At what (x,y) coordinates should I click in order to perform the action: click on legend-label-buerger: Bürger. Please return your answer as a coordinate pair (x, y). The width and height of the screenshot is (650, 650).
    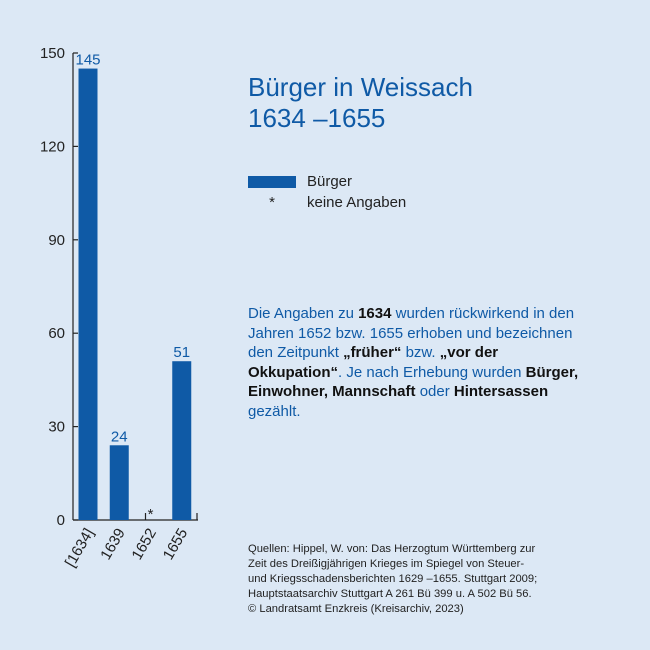
    Looking at the image, I should click on (330, 181).